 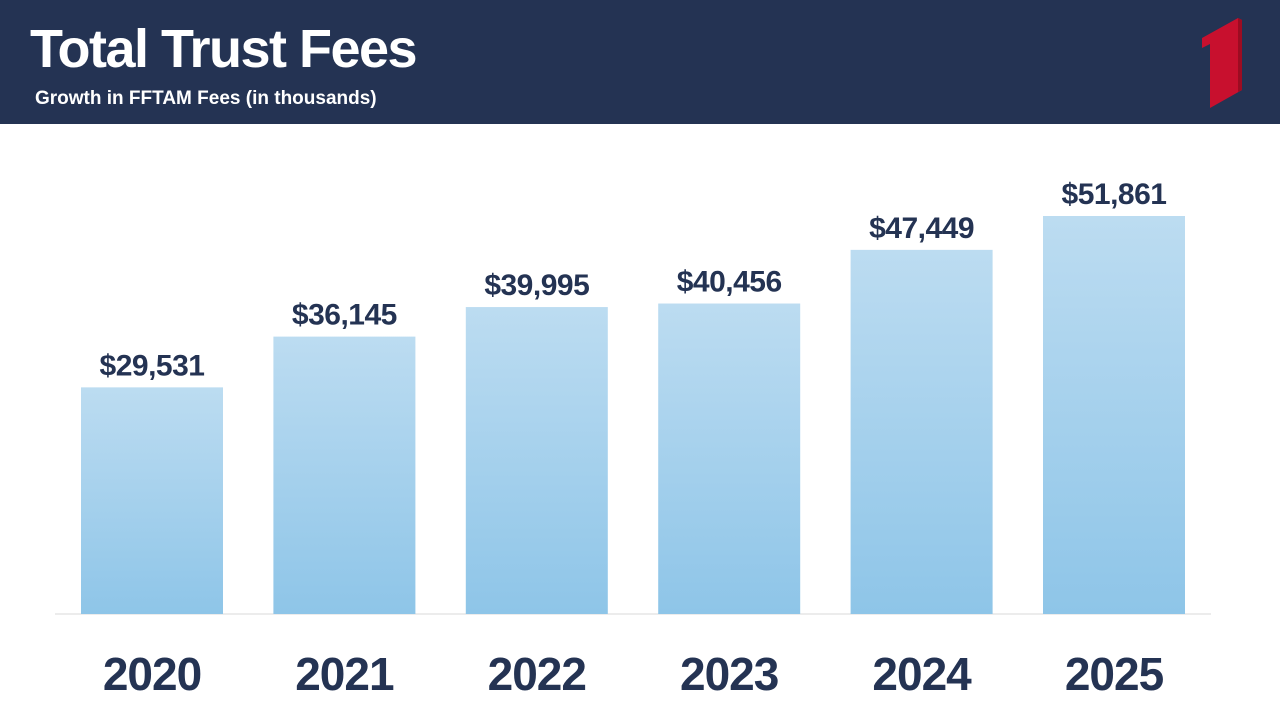 What do you see at coordinates (536, 460) in the screenshot?
I see `bar-2022` at bounding box center [536, 460].